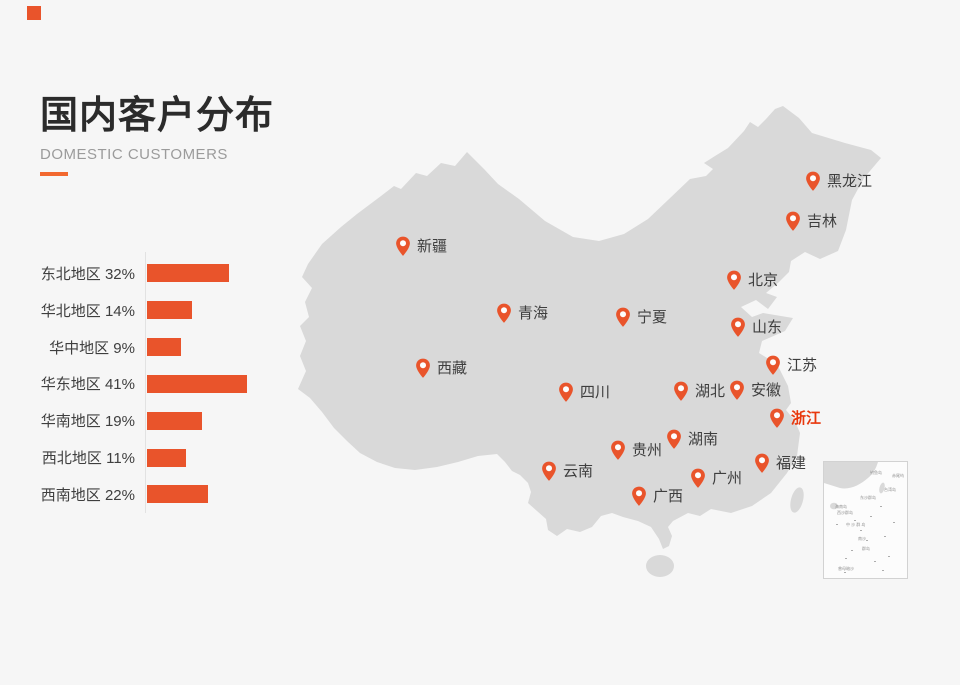 The height and width of the screenshot is (685, 960). I want to click on map-pin-广州: 广州, so click(716, 478).